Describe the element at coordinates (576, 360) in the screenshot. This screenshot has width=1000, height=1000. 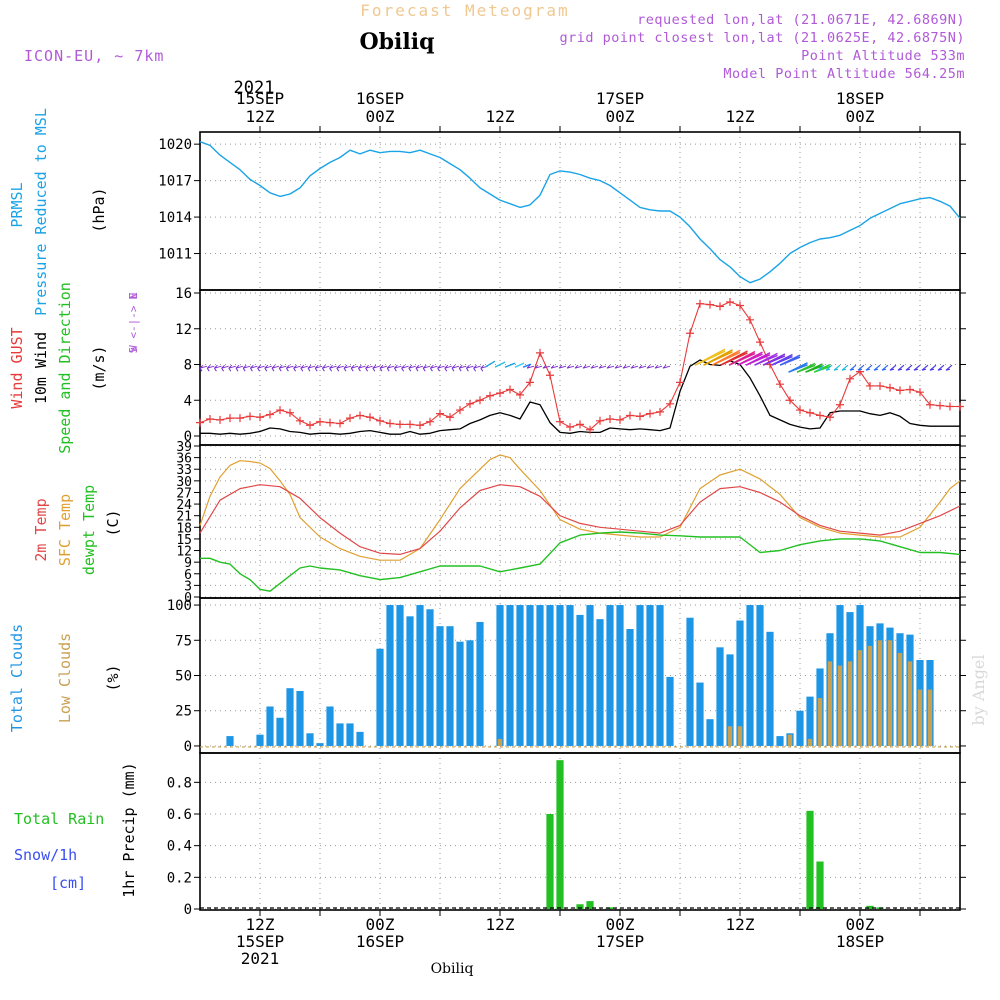
I see `wind-arrows` at that location.